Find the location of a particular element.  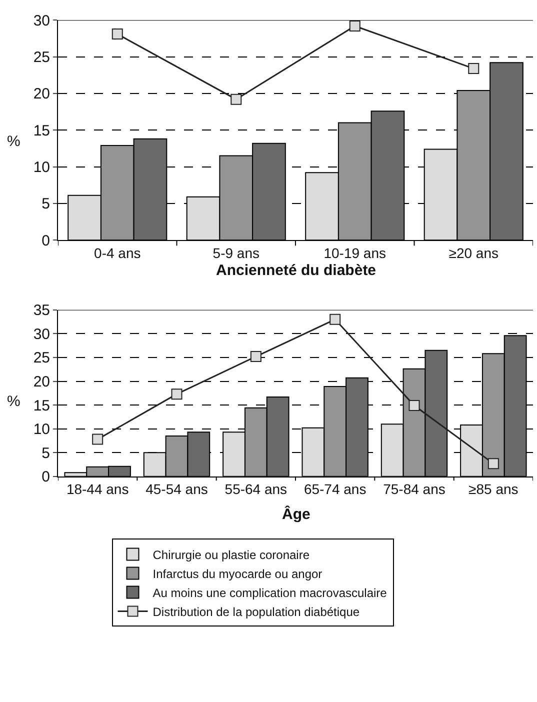

x-tick-label: ≥85 ans is located at coordinates (493, 489).